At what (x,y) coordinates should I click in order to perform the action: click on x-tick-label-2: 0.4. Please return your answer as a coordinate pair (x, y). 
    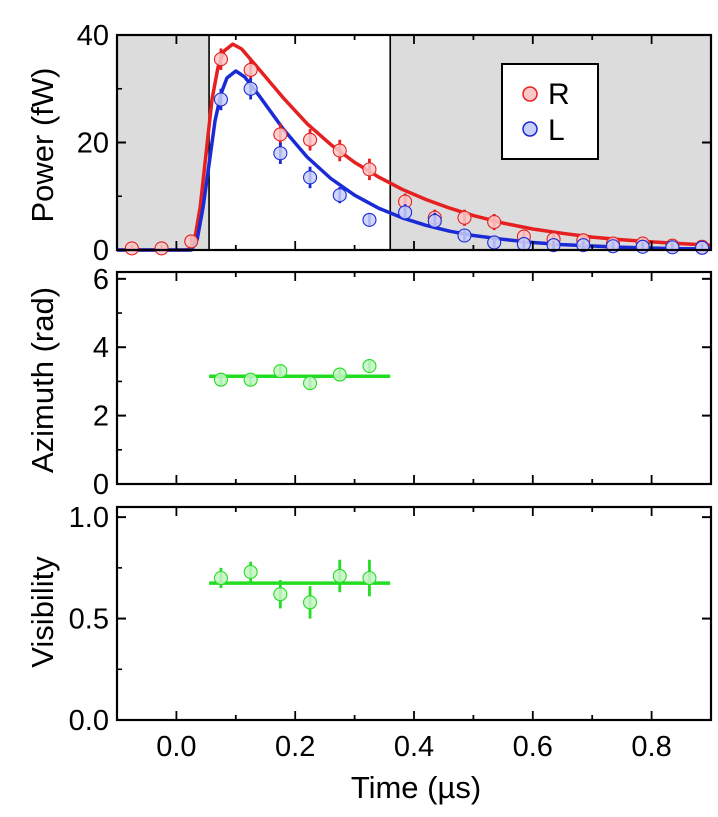
    Looking at the image, I should click on (414, 747).